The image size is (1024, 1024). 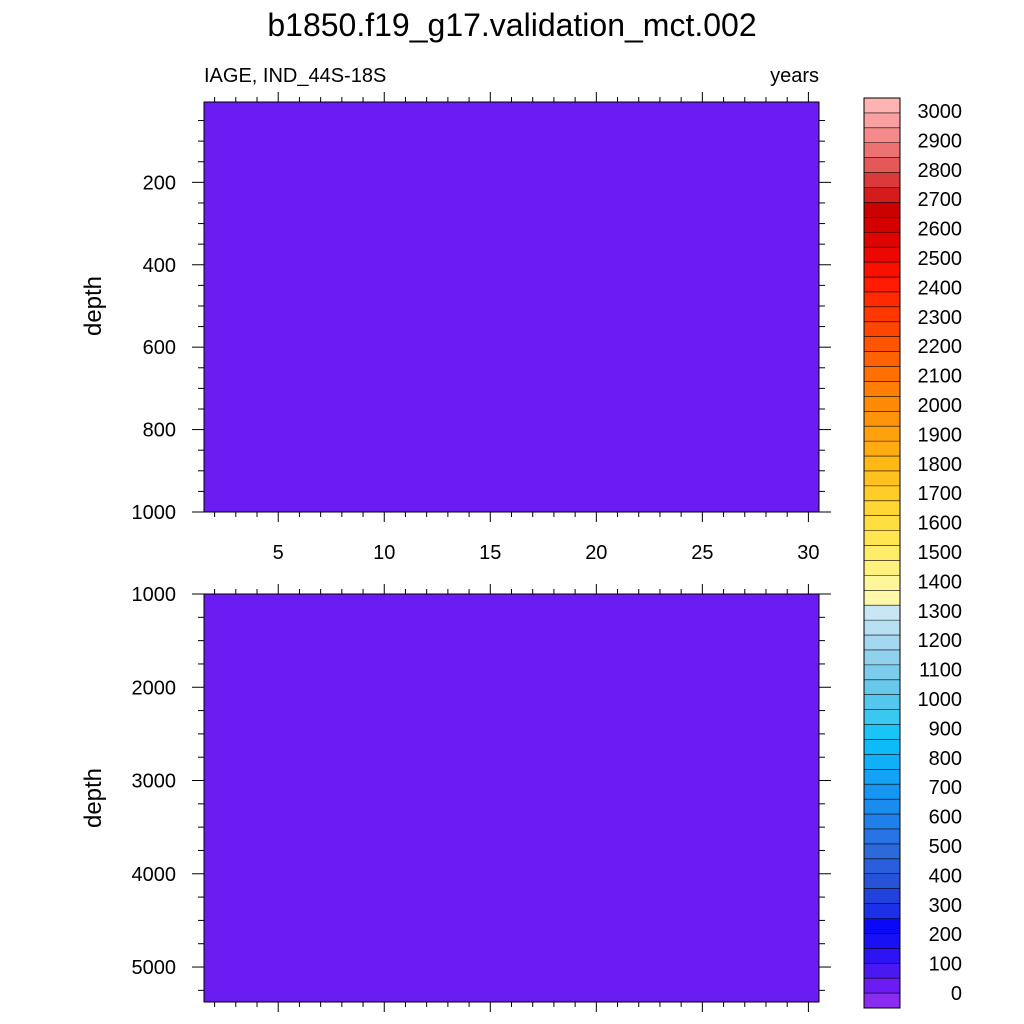 What do you see at coordinates (945, 965) in the screenshot?
I see `colorbar-label: 100` at bounding box center [945, 965].